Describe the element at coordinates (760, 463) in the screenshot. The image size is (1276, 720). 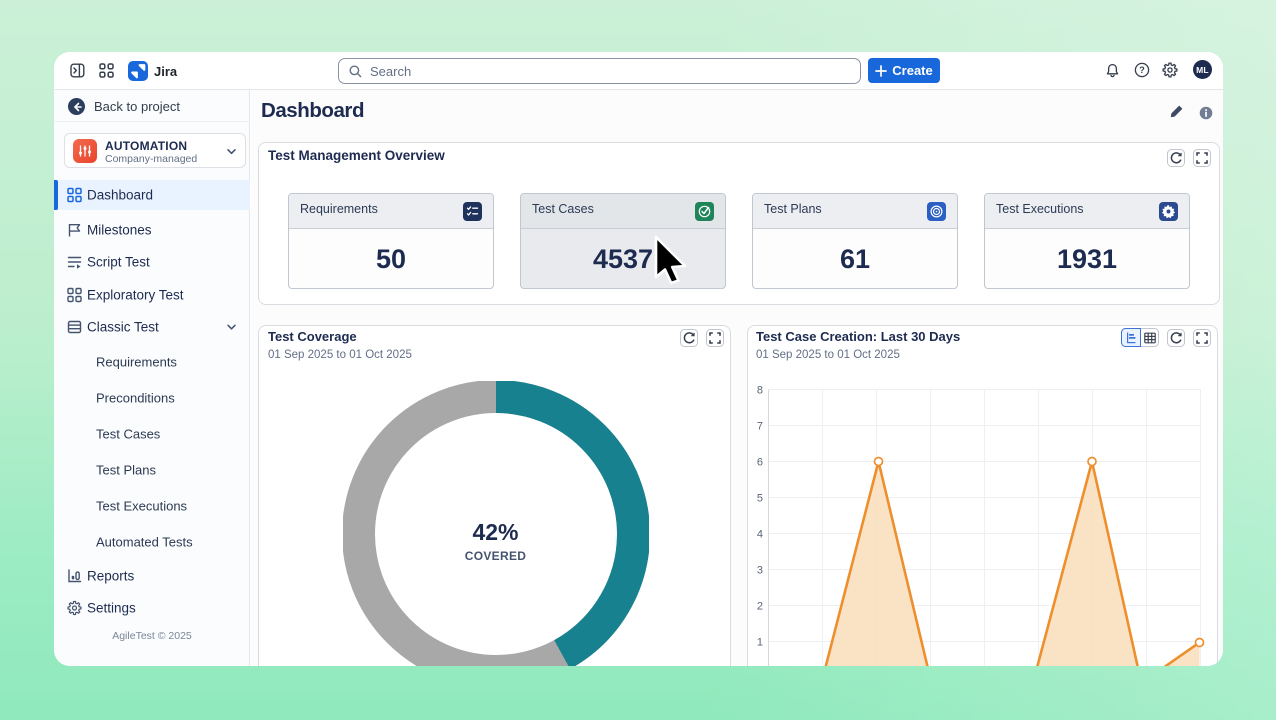
I see `svg-text: 6` at that location.